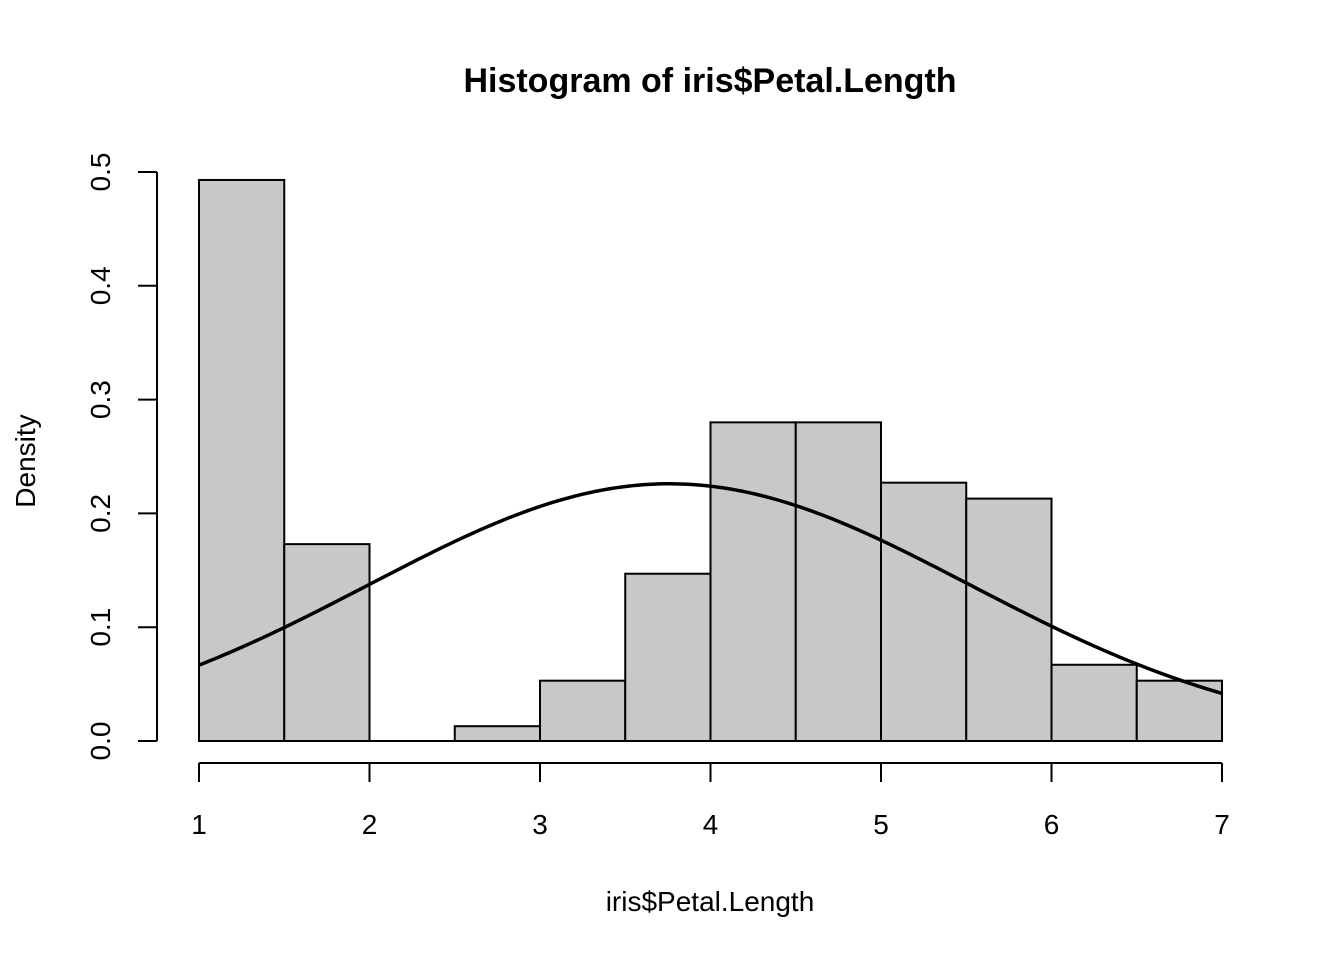  What do you see at coordinates (711, 824) in the screenshot?
I see `x-tick-label: 4` at bounding box center [711, 824].